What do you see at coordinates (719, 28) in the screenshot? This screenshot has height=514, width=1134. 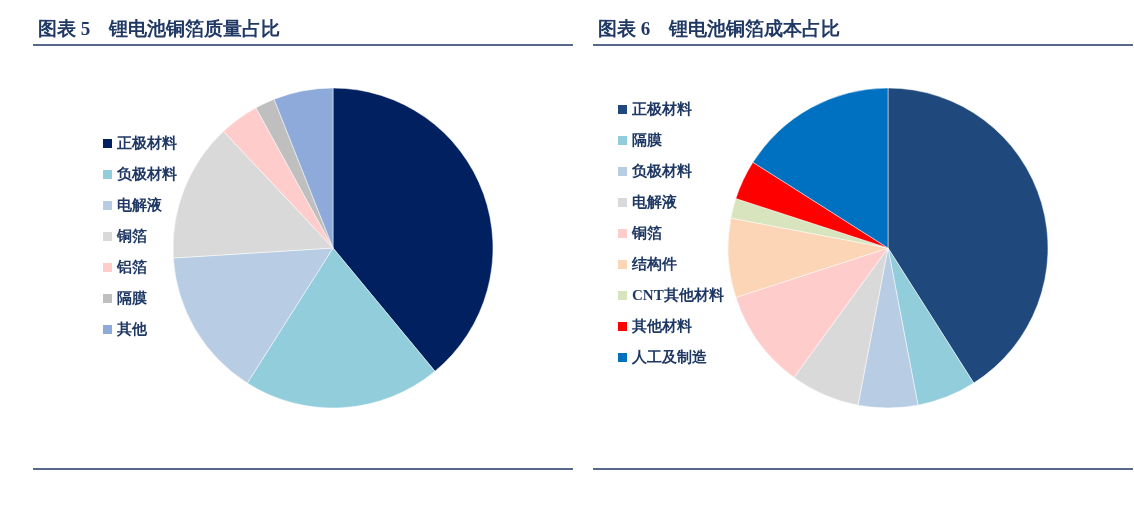 I see `chart-title: 图表 6 锂电池铜箔成本占比` at bounding box center [719, 28].